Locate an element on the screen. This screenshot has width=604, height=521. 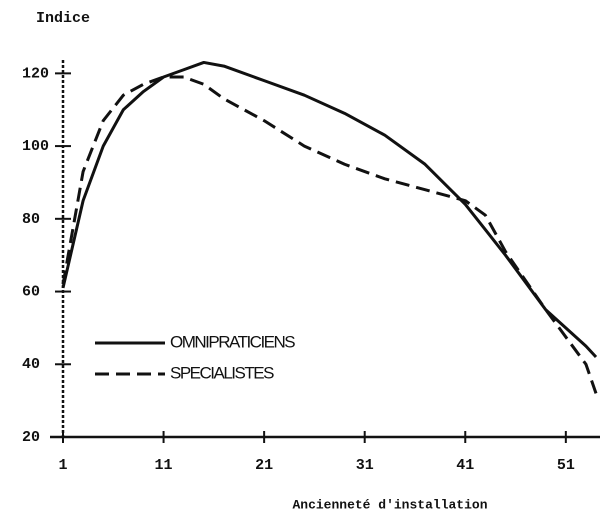
legend-label: OMNIPRATICIENS is located at coordinates (232, 341).